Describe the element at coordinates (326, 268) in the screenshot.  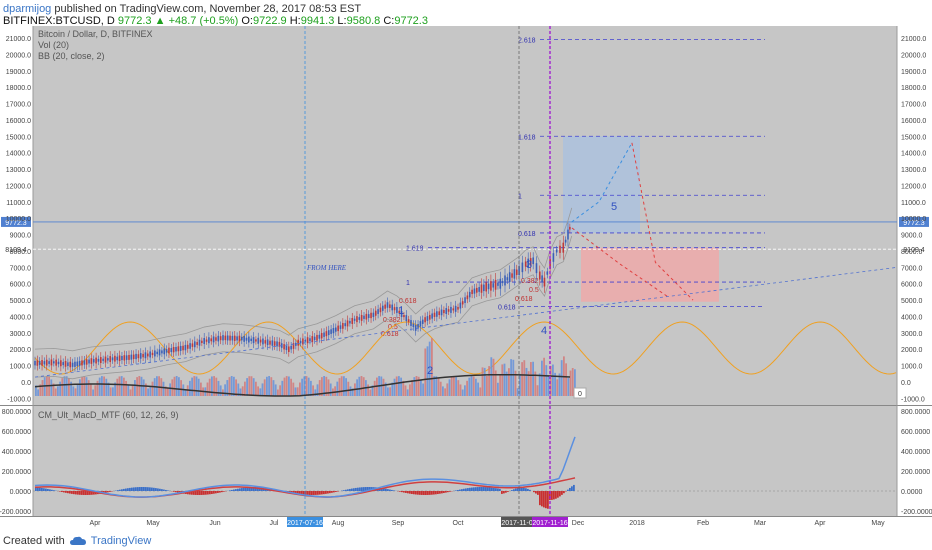
I see `from-here-annotation: FROM HERE` at that location.